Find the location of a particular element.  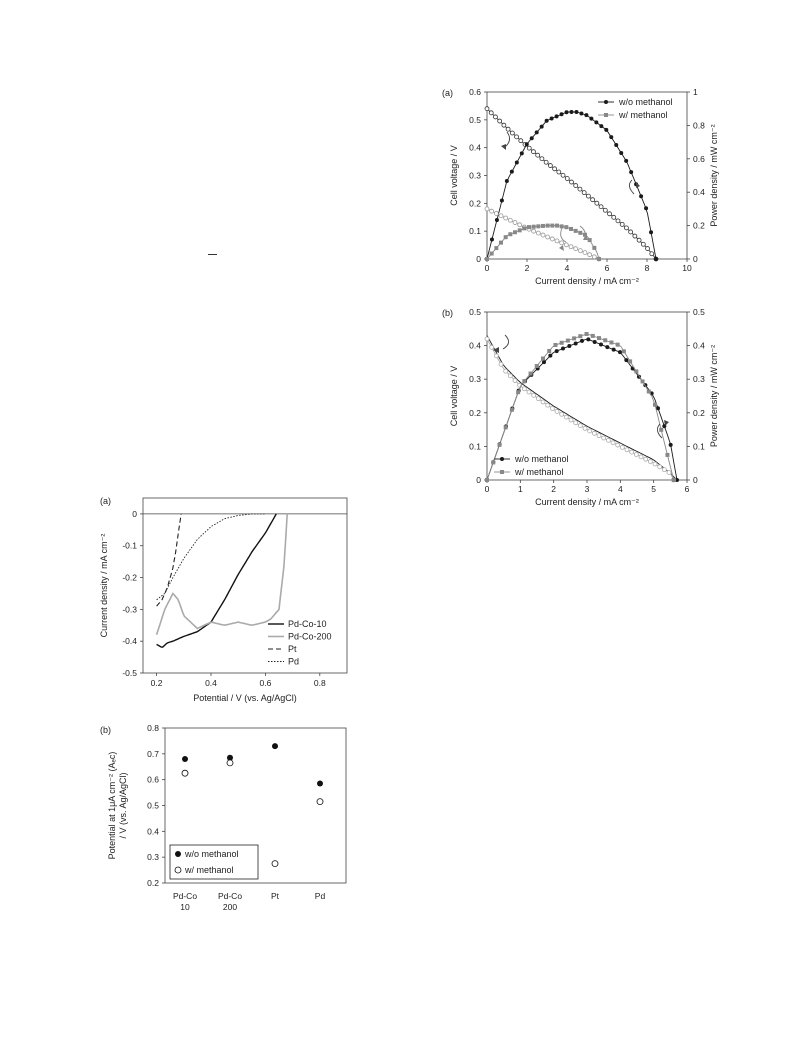

y-tick-label: 0.3 is located at coordinates (153, 857).